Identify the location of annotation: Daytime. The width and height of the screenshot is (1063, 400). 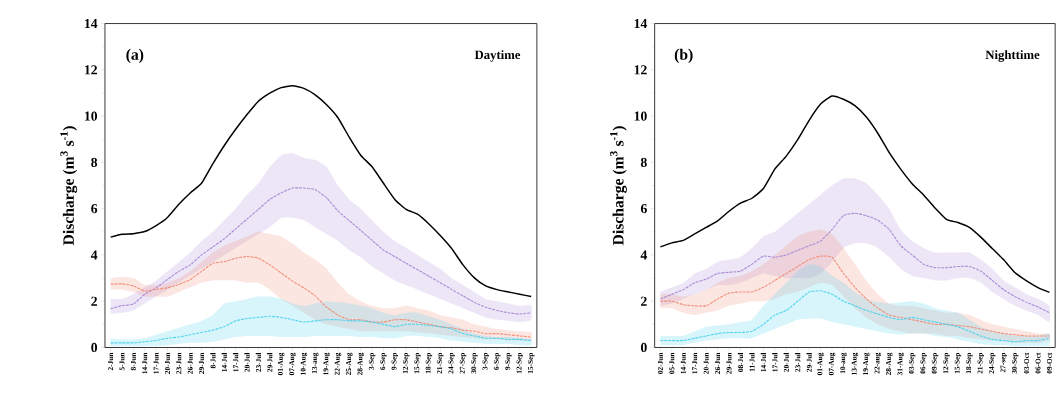
(497, 56).